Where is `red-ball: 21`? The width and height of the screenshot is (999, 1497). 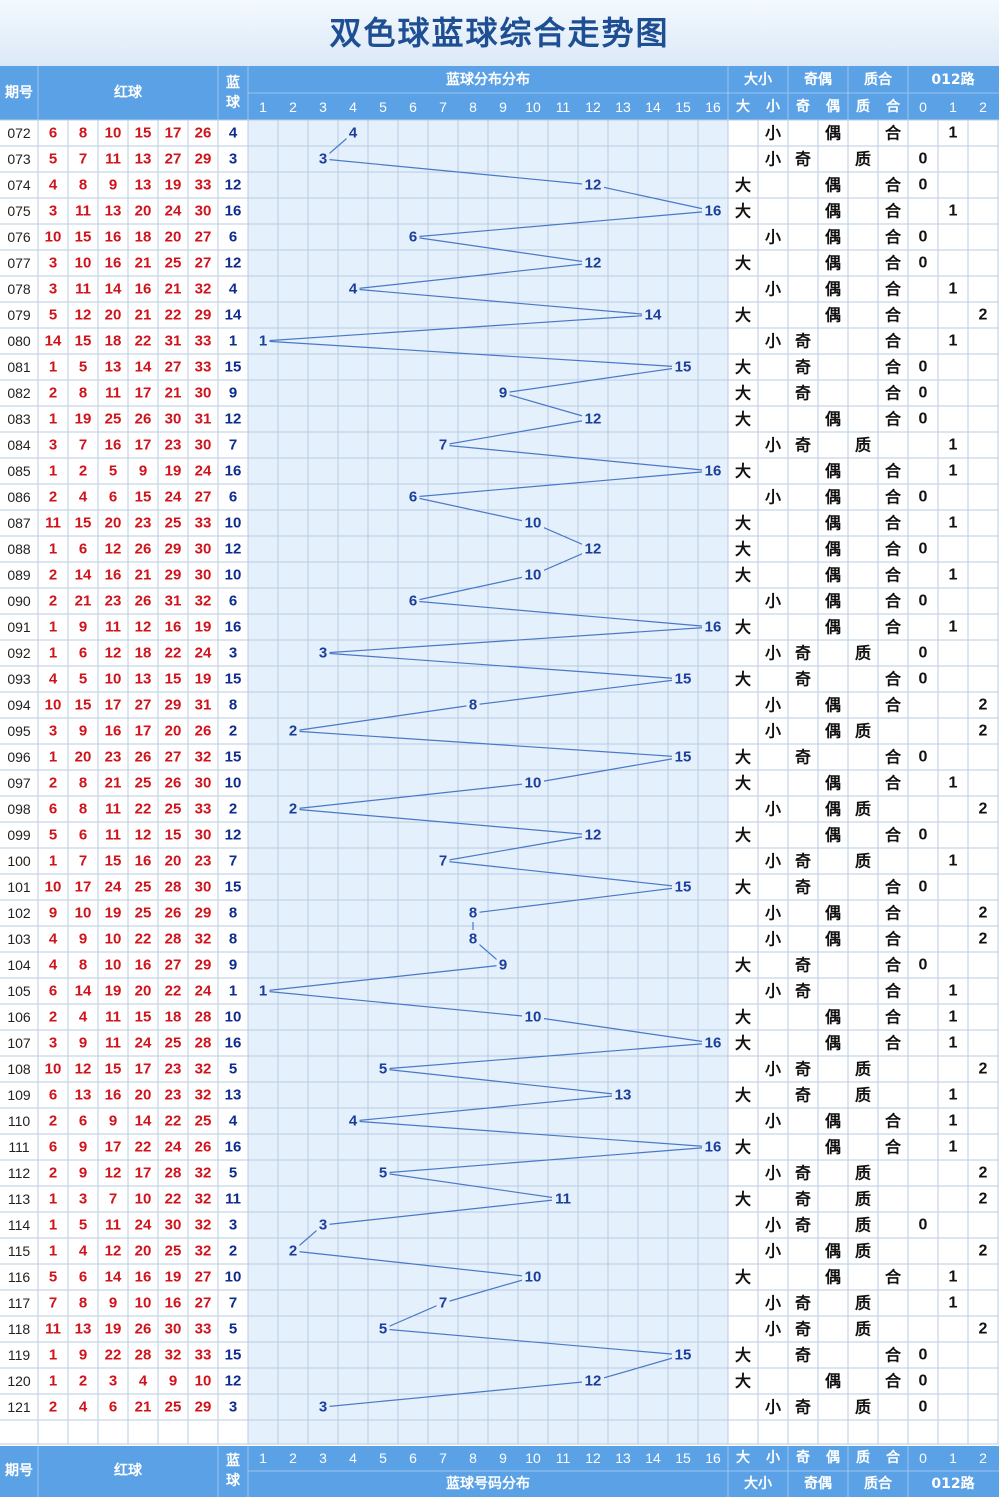 red-ball: 21 is located at coordinates (143, 315).